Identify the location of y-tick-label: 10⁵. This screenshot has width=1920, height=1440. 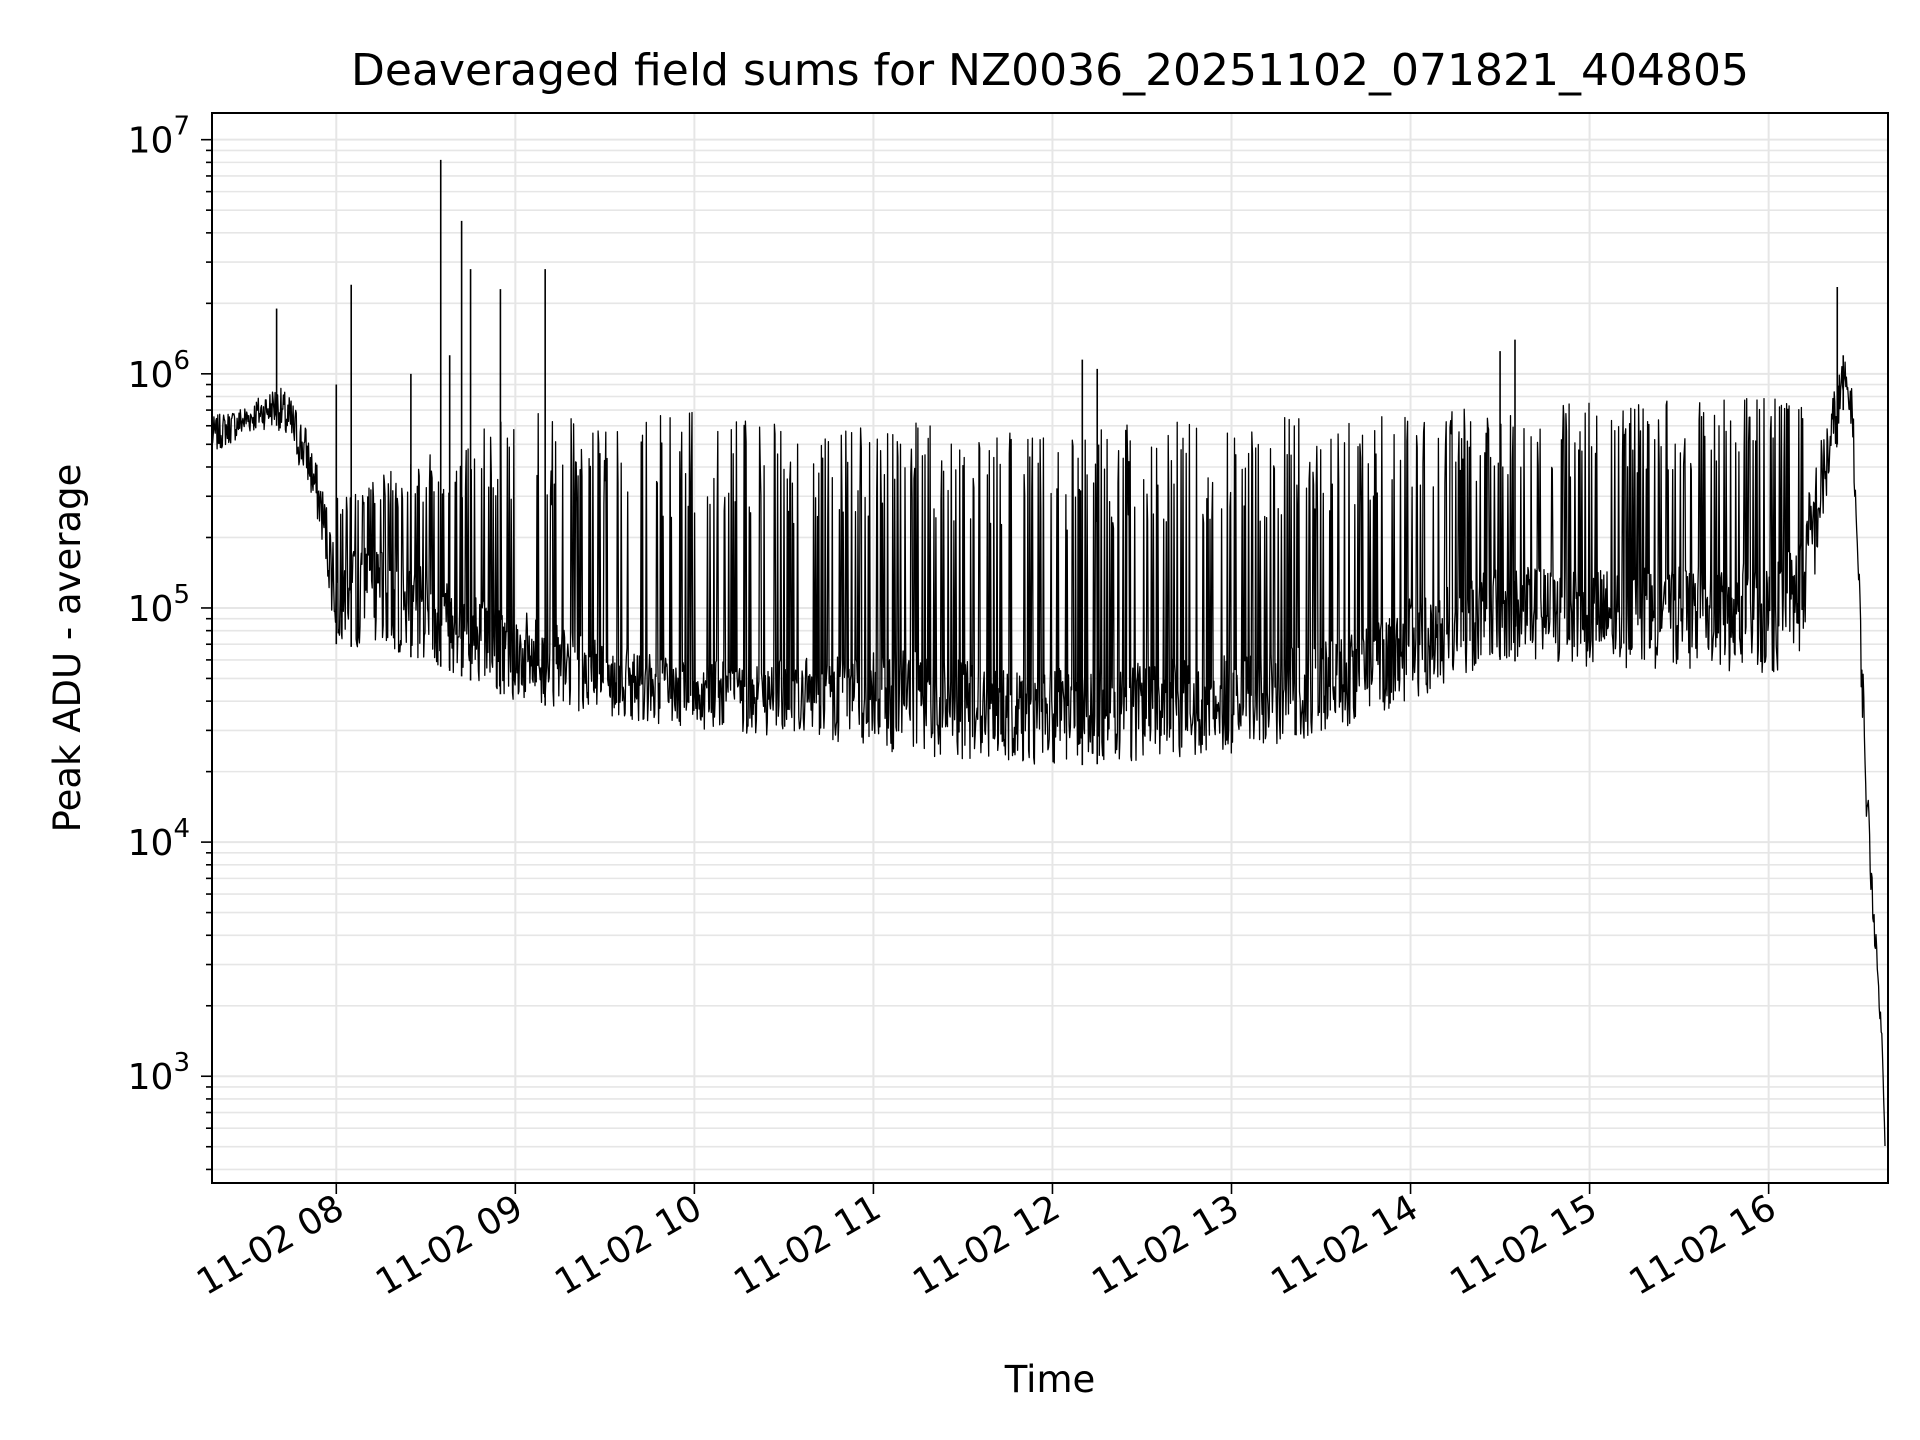
(159, 605).